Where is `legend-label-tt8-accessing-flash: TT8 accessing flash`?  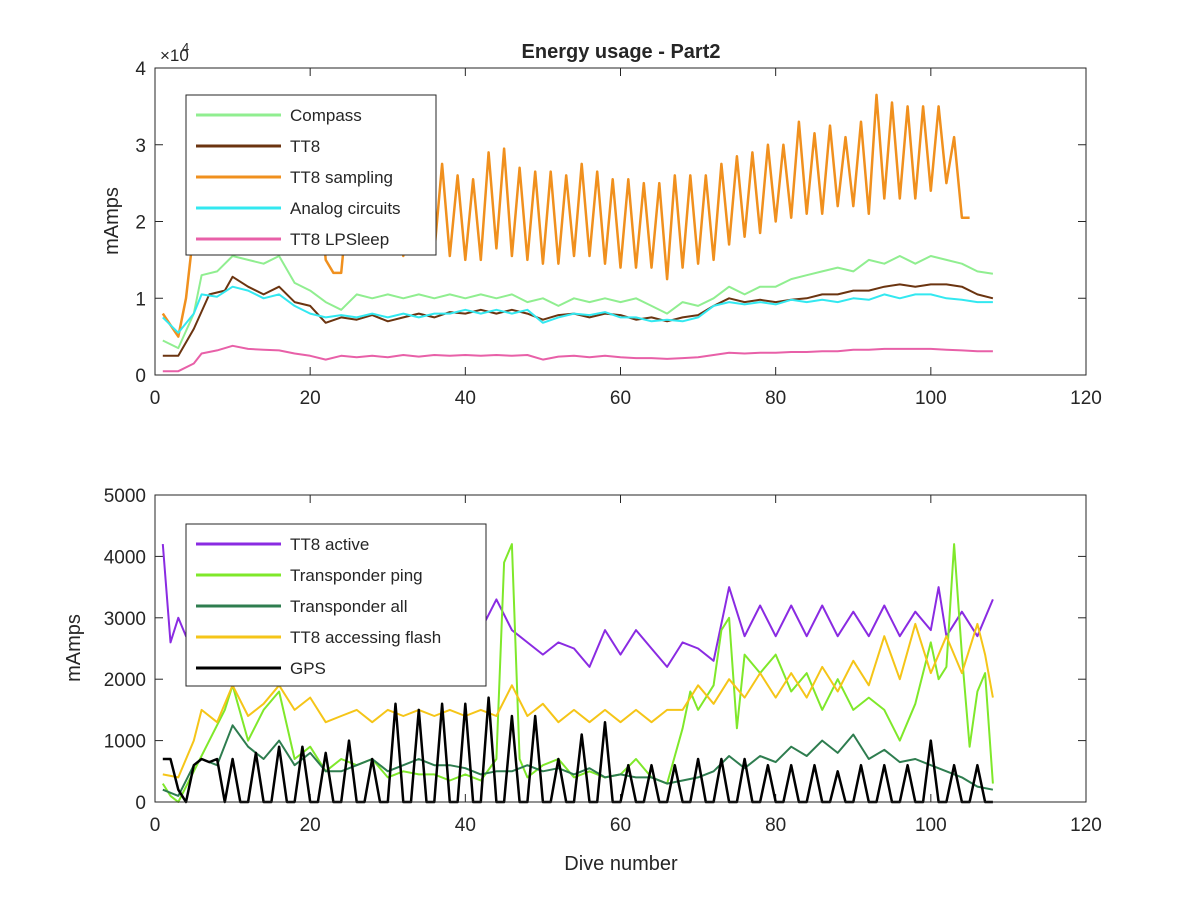
legend-label-tt8-accessing-flash: TT8 accessing flash is located at coordinates (365, 637).